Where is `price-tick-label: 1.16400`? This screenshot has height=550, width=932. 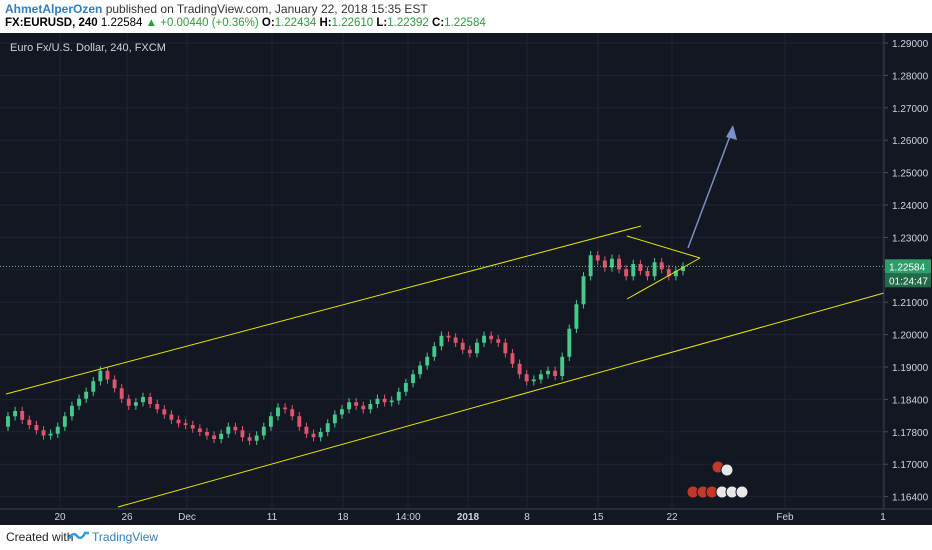
price-tick-label: 1.16400 is located at coordinates (910, 498).